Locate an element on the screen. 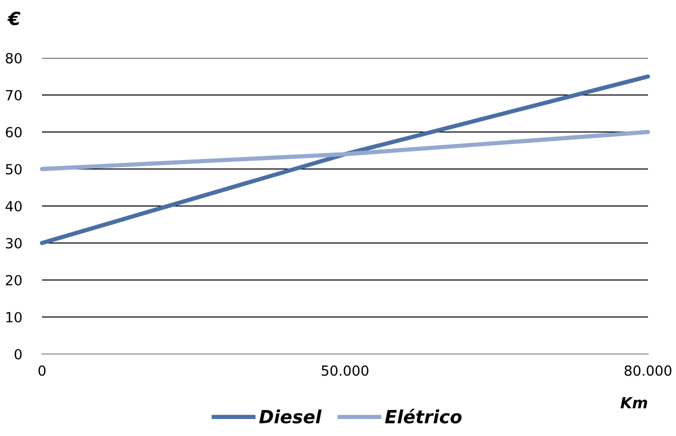 Image resolution: width=676 pixels, height=436 pixels. y-tick-label: 30 is located at coordinates (14, 243).